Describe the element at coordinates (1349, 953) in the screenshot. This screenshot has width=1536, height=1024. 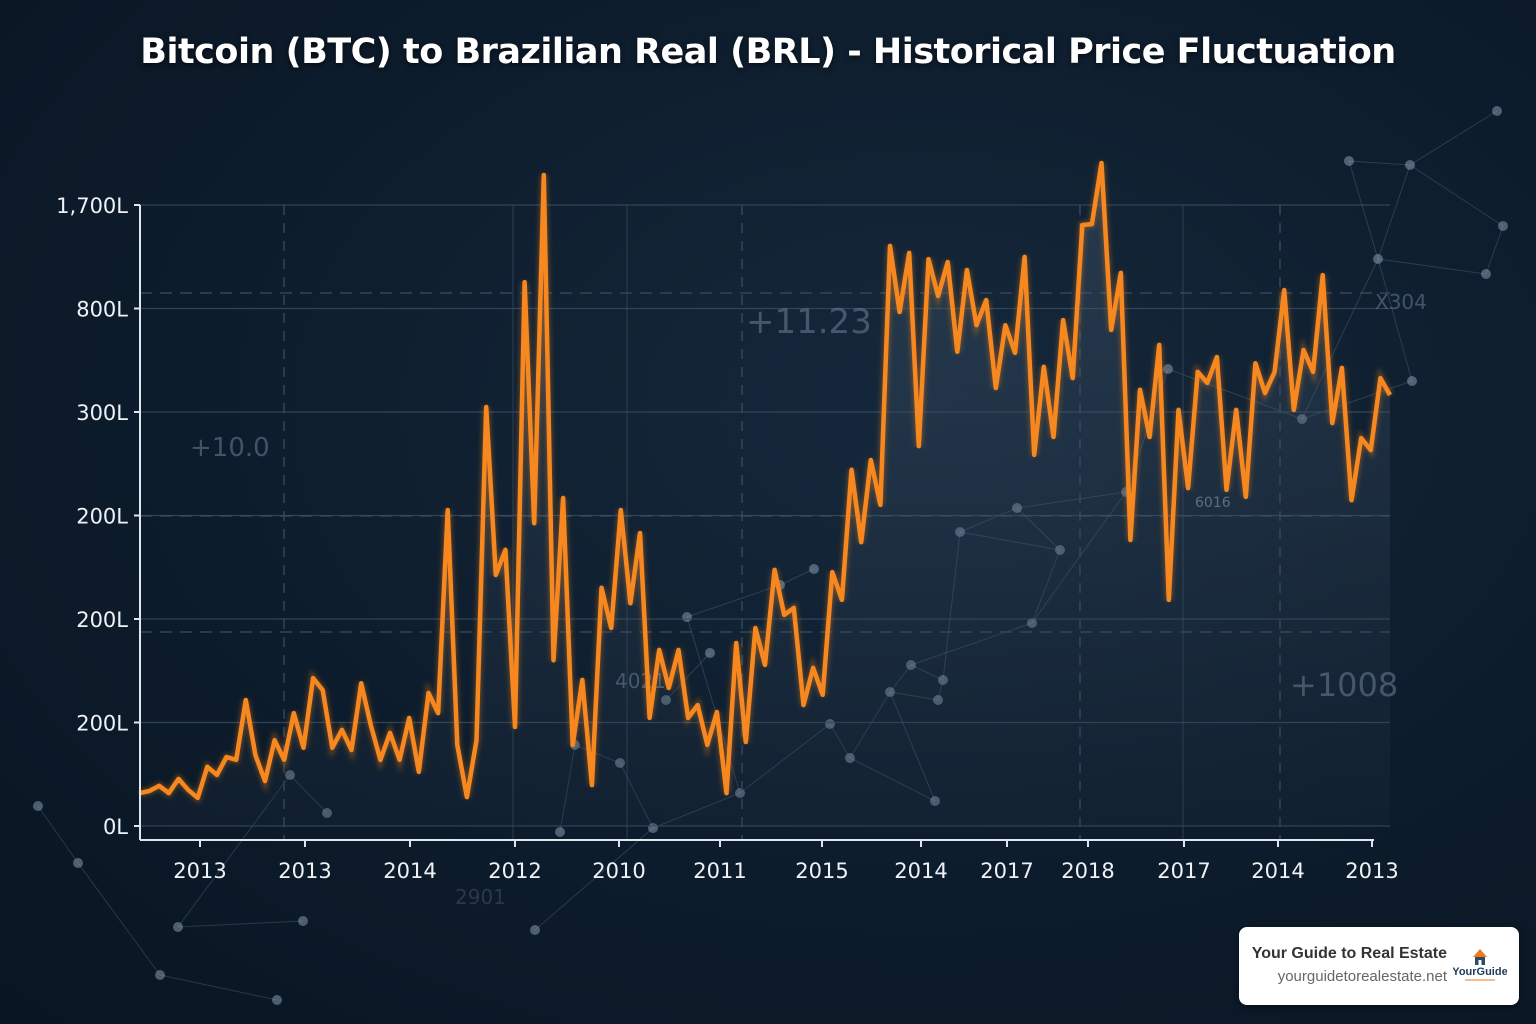
I see `brand-title: Your Guide to Real Estate` at that location.